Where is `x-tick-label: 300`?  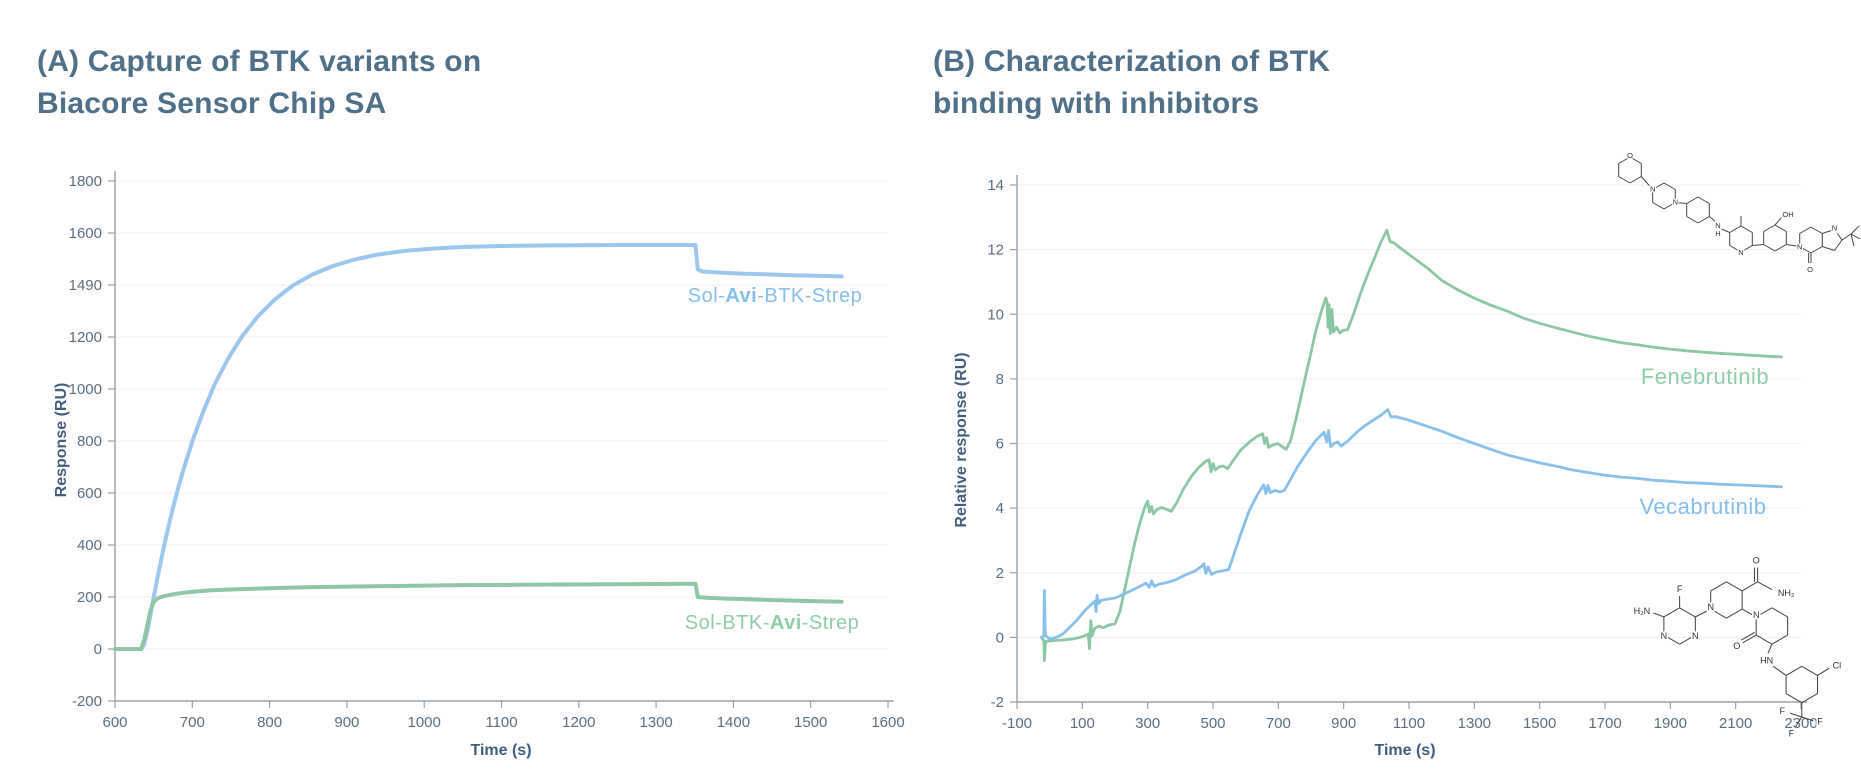
x-tick-label: 300 is located at coordinates (1147, 723).